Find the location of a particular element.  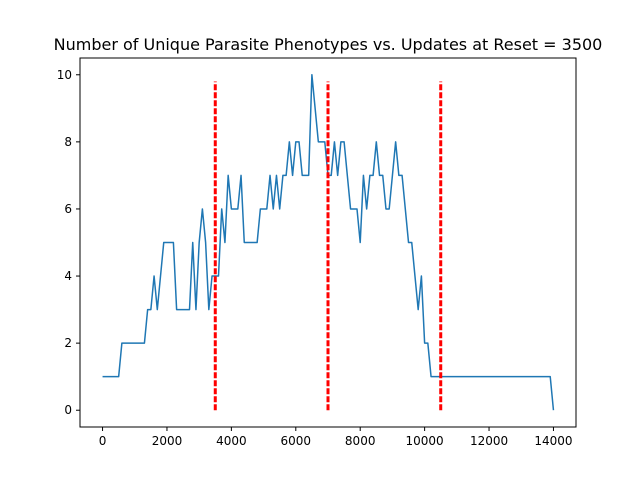

x-tick-label: 2000 is located at coordinates (167, 441).